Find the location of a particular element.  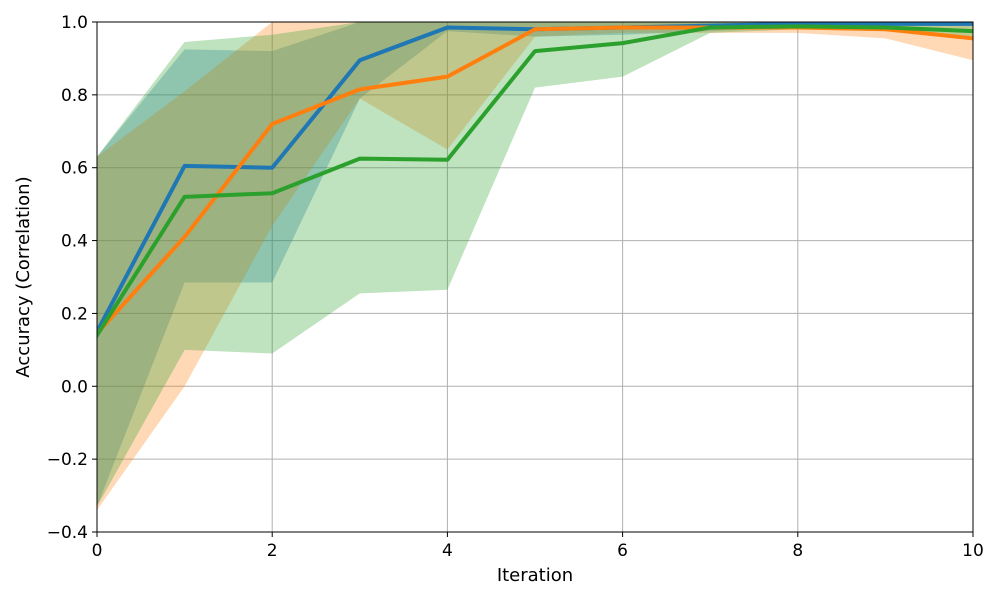

x-tick-label: 2 is located at coordinates (272, 551).